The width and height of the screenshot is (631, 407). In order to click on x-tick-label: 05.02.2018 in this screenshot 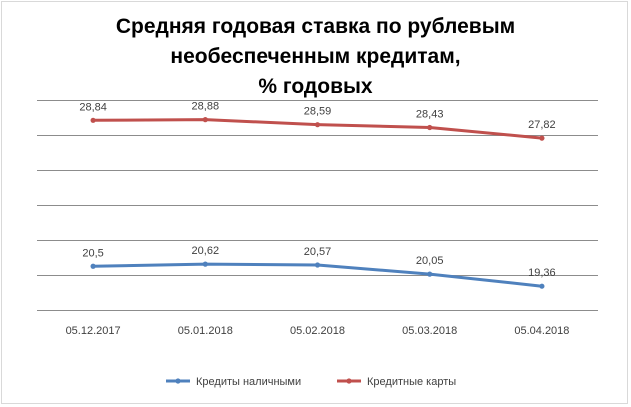, I will do `click(317, 331)`.